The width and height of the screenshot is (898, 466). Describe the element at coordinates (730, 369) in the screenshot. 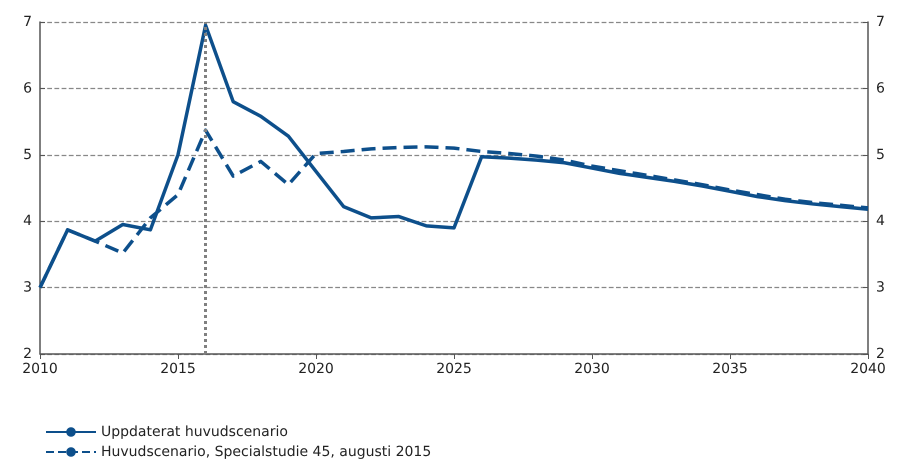

I see `x-tick-label: 2035` at that location.